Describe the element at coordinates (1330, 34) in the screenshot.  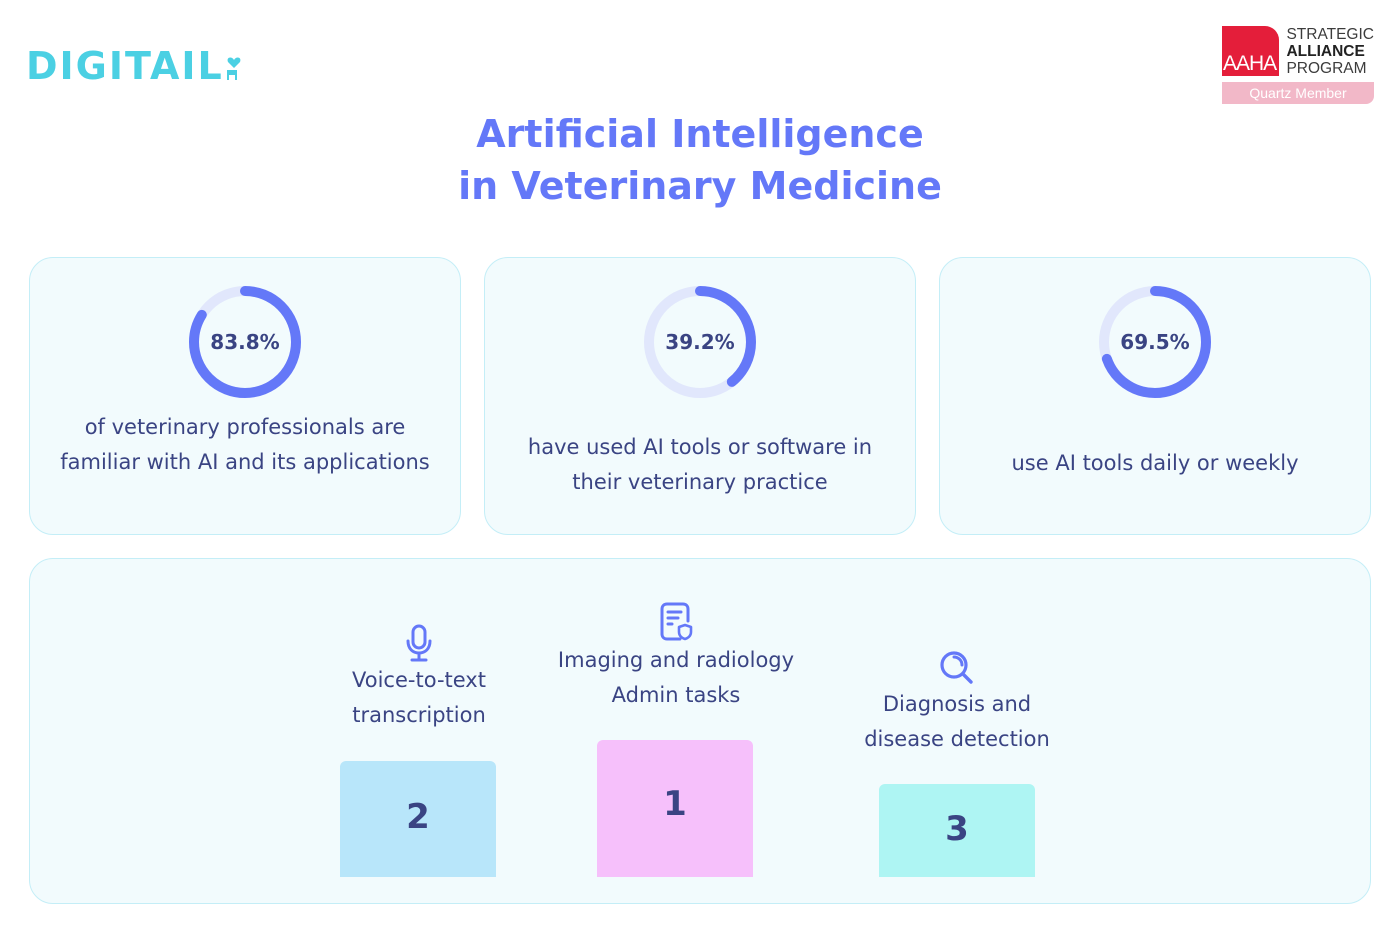
I see `badge-line-1: STRATEGIC` at that location.